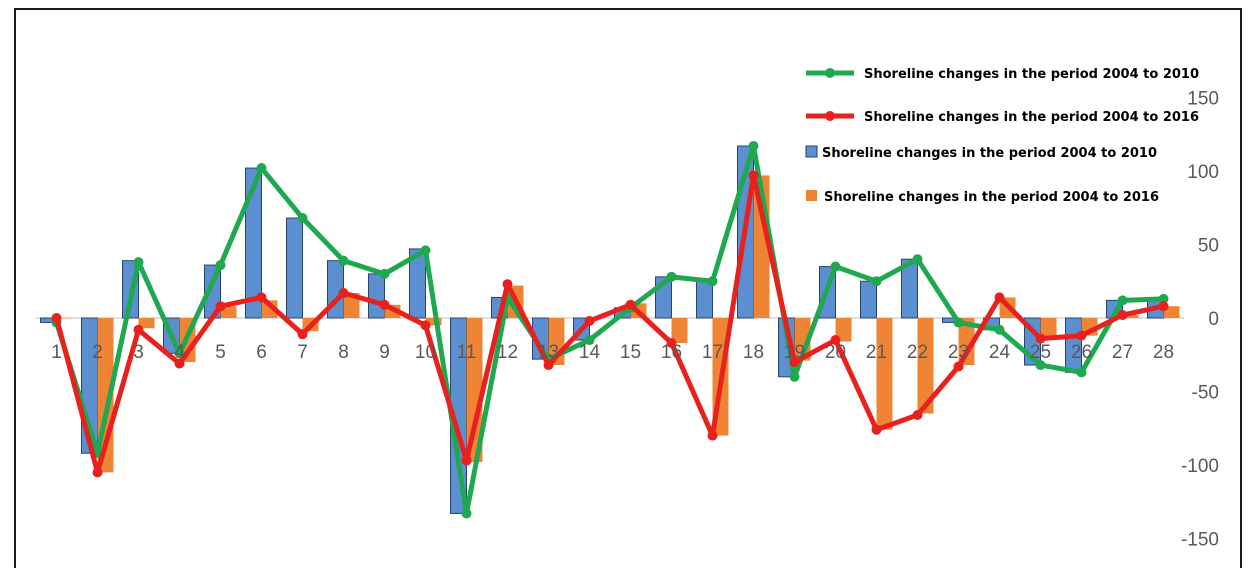 This screenshot has height=568, width=1251. Describe the element at coordinates (958, 352) in the screenshot. I see `x-tick-23: 23` at that location.